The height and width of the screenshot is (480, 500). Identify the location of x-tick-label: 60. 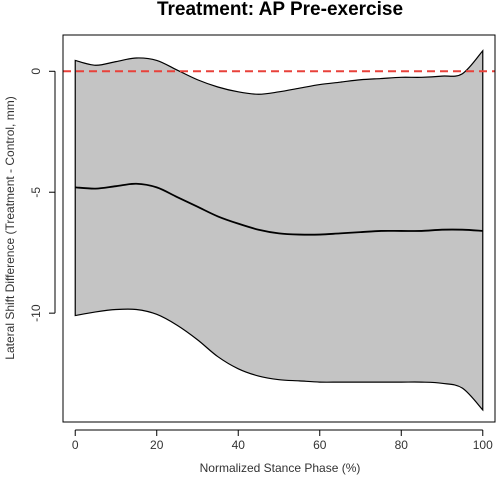
(320, 445).